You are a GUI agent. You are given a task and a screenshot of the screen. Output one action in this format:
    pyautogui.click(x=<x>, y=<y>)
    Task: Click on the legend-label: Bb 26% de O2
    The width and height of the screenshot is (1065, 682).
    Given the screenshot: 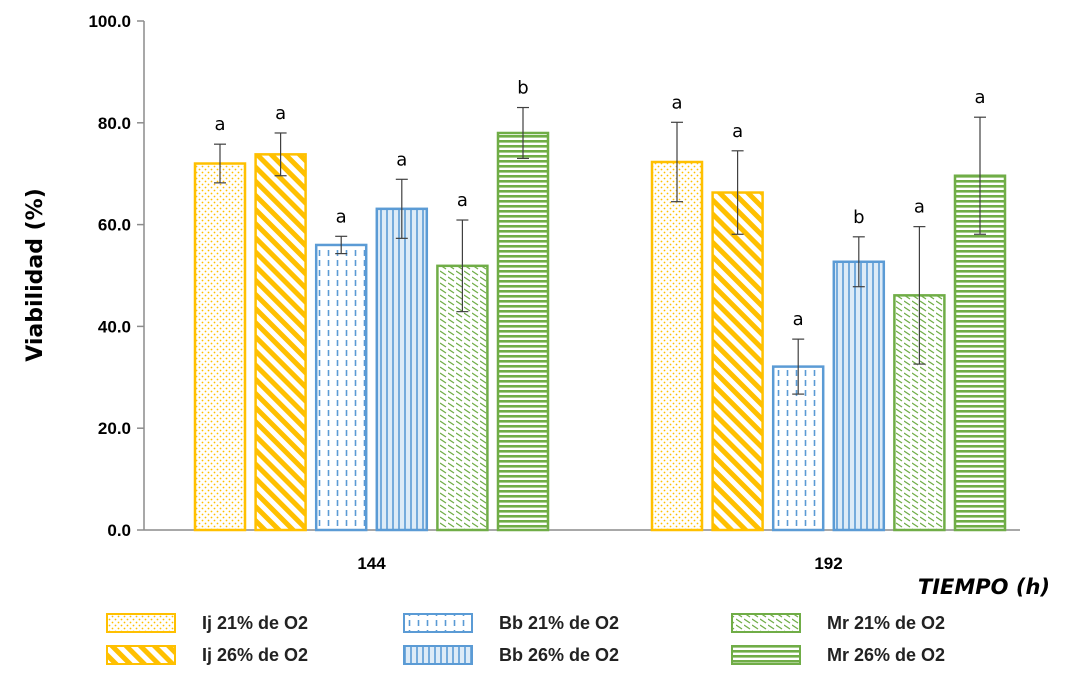 What is the action you would take?
    pyautogui.click(x=559, y=655)
    